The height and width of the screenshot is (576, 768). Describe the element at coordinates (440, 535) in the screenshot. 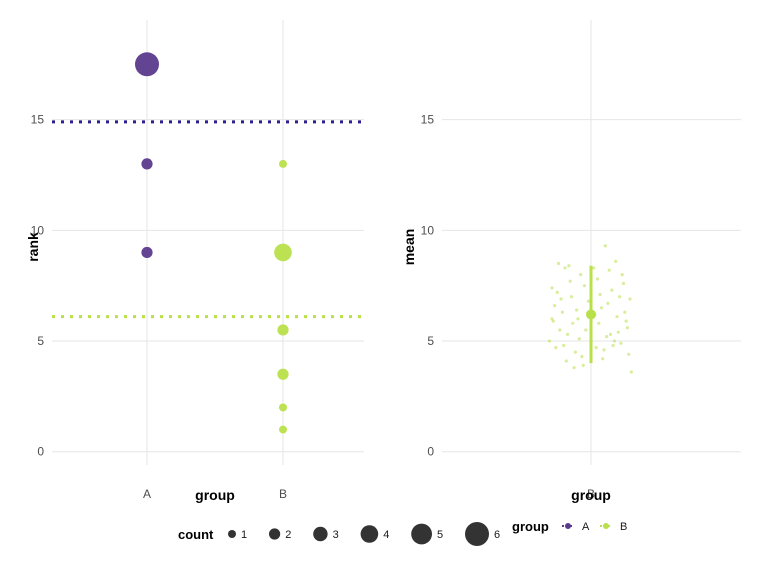

I see `legend-count-label-5: 5` at that location.